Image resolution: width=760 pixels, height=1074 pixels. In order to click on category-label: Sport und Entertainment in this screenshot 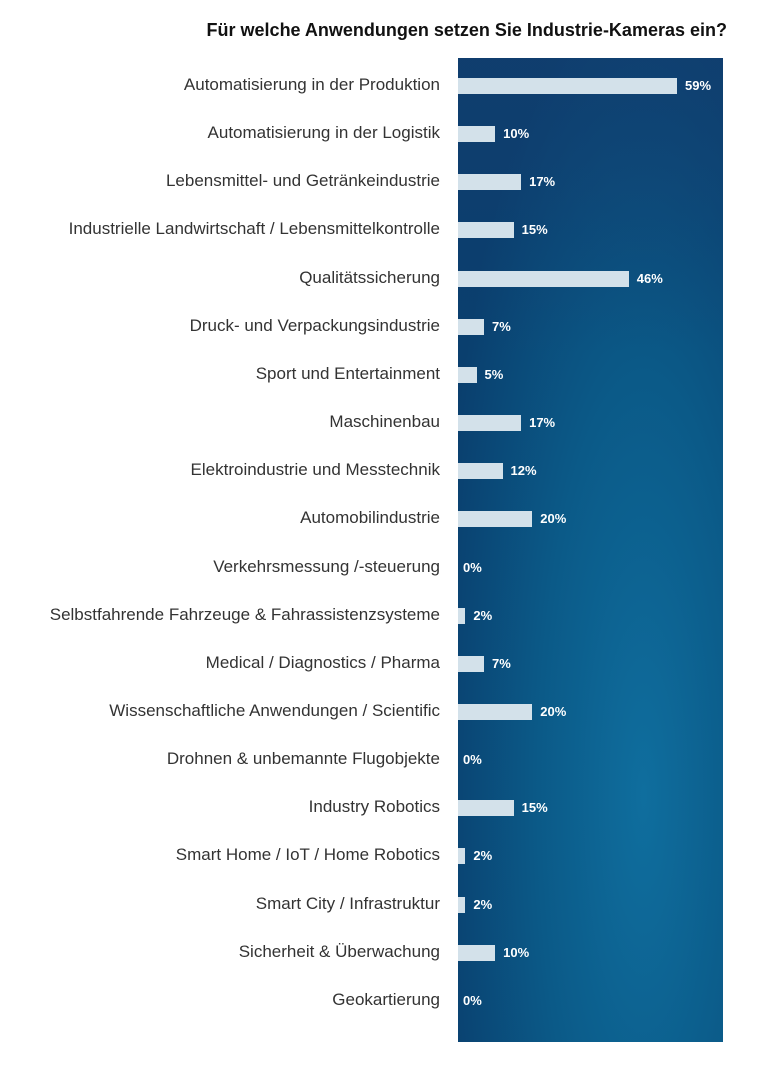, I will do `click(347, 373)`.